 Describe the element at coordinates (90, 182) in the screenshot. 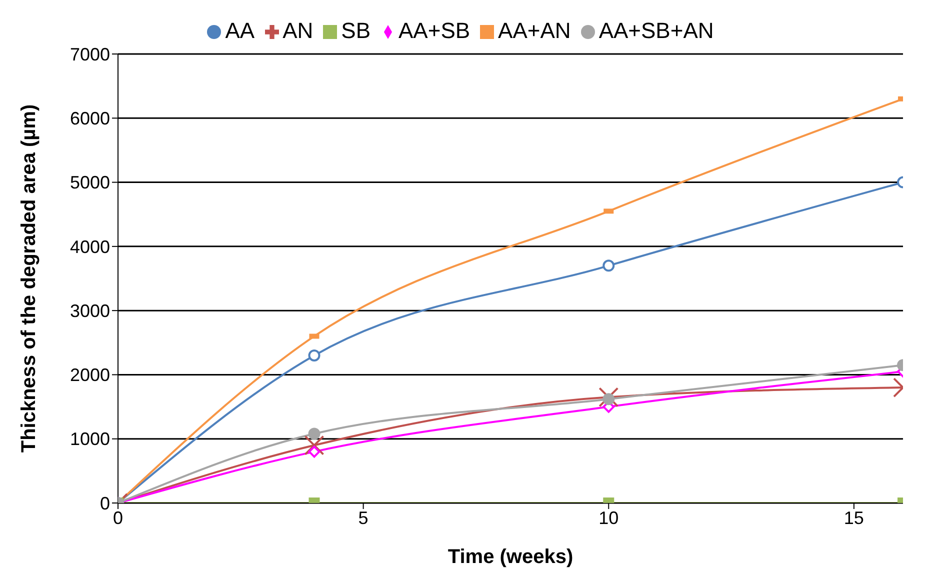

I see `y-tick-label: 5000` at that location.